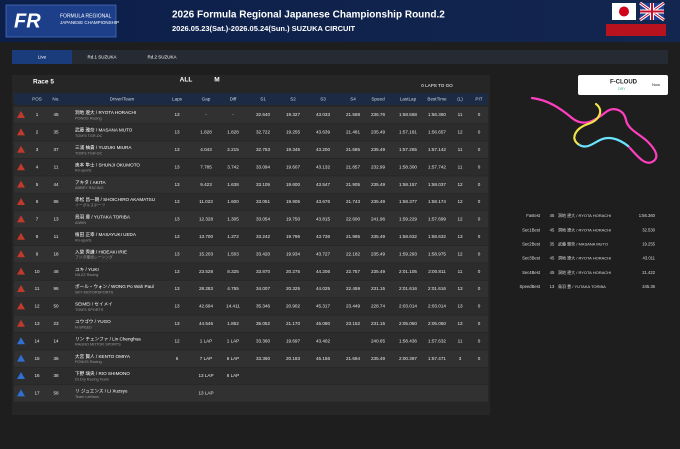 The height and width of the screenshot is (449, 680). I want to click on filter: M, so click(216, 80).